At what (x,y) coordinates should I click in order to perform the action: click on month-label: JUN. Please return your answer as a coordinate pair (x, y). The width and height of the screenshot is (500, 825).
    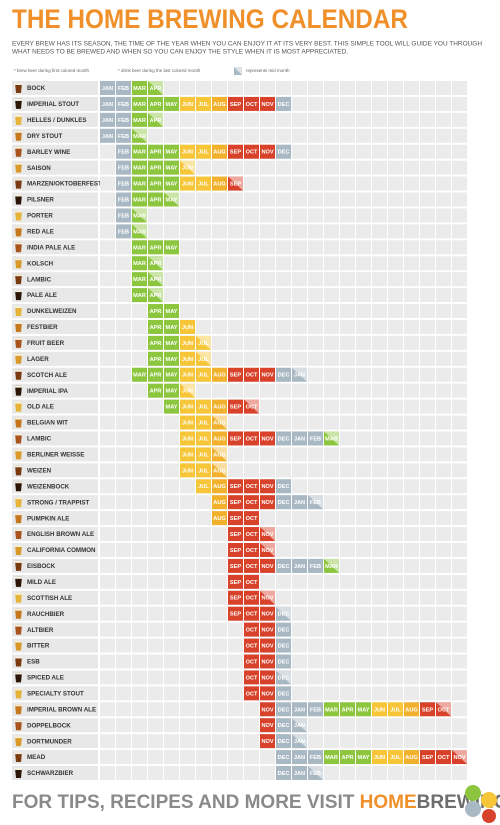
    Looking at the image, I should click on (379, 710).